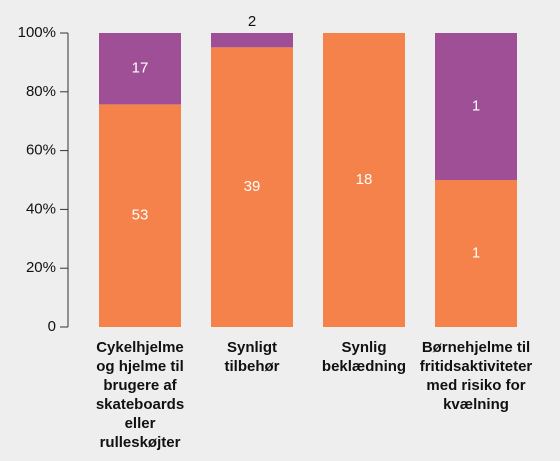  I want to click on y-tick-label: 20%, so click(41, 267).